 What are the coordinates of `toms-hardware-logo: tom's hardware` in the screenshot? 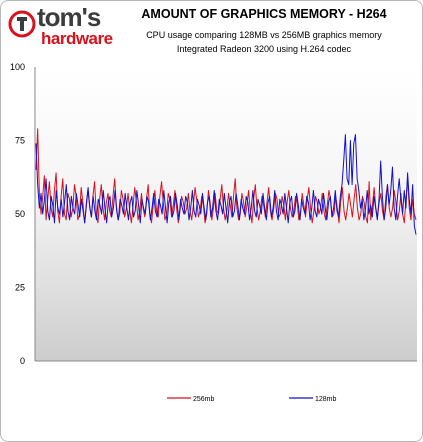 It's located at (60, 25).